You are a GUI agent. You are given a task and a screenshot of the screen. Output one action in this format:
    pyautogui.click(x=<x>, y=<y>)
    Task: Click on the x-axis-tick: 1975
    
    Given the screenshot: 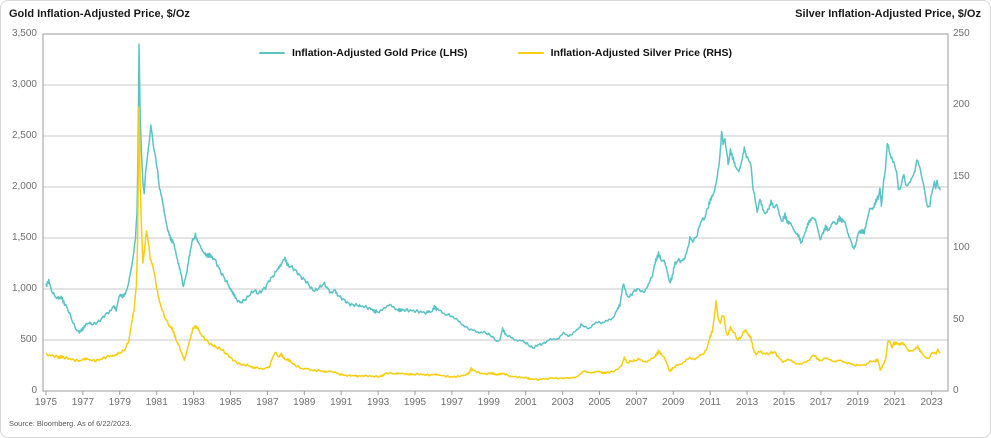 What is the action you would take?
    pyautogui.click(x=46, y=402)
    